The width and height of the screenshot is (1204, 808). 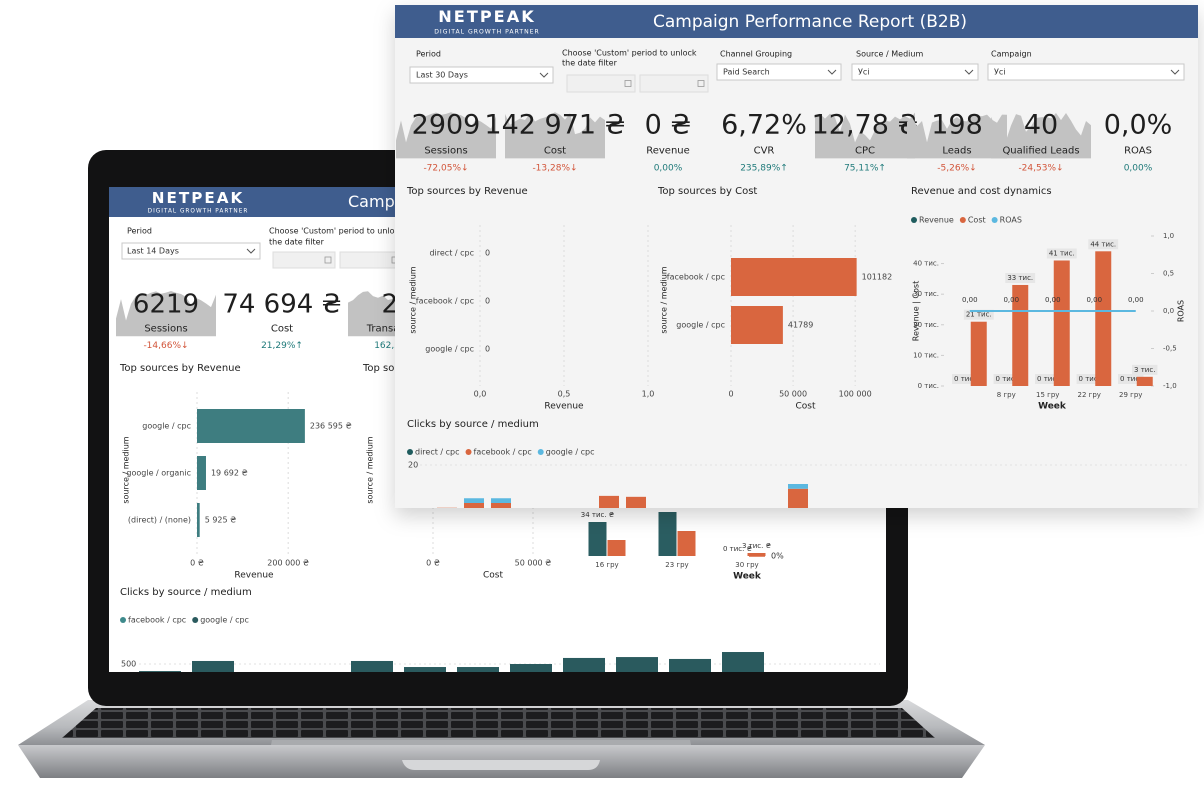 I want to click on legend-label: Revenue, so click(x=936, y=220).